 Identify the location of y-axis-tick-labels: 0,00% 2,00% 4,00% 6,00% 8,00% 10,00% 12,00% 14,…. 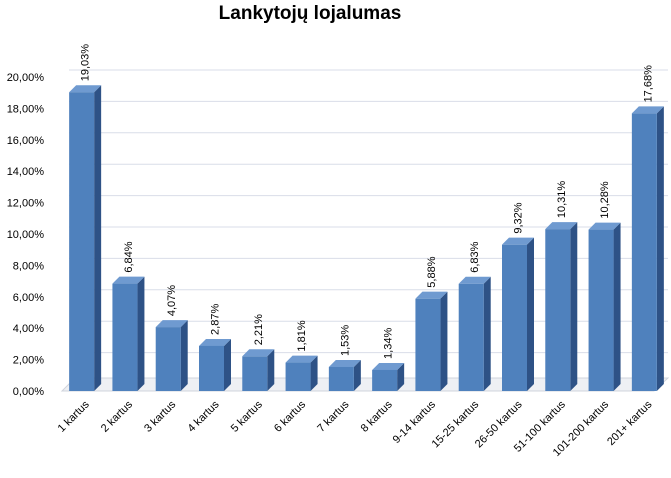
(26, 235).